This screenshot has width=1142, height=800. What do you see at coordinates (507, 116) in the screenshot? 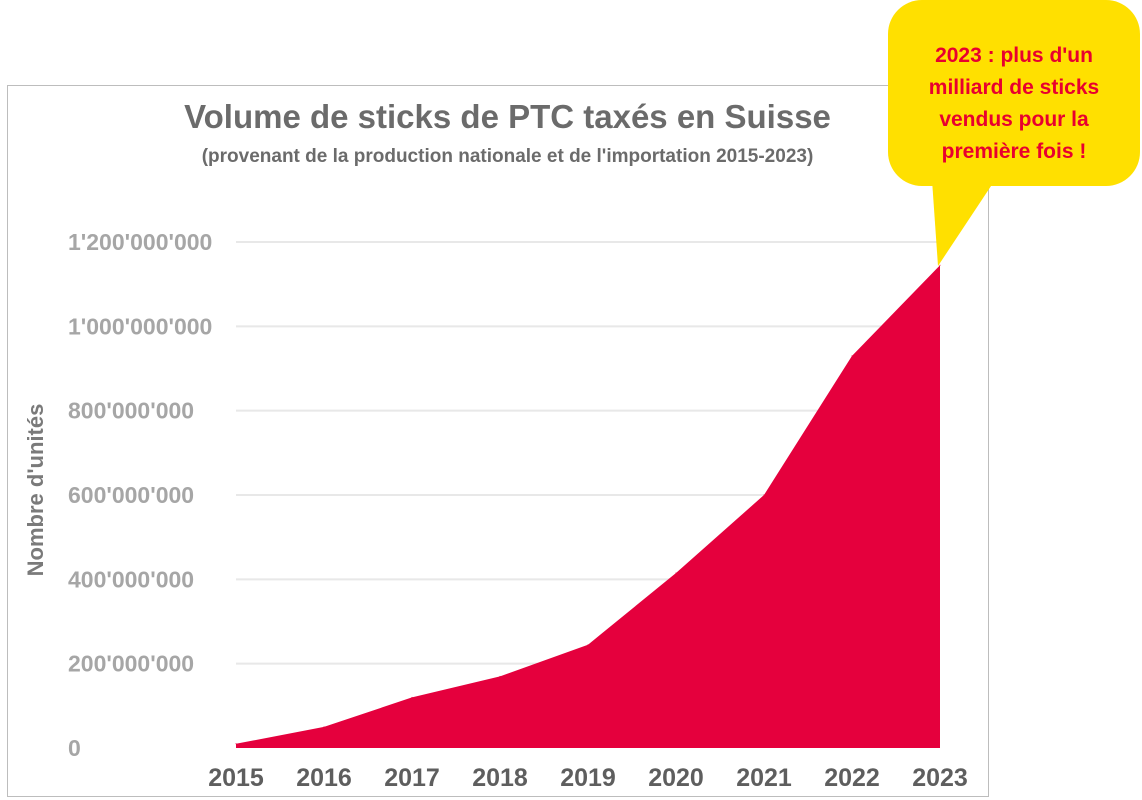
I see `chart-title: Volume de sticks de PTC taxés en Suisse` at bounding box center [507, 116].